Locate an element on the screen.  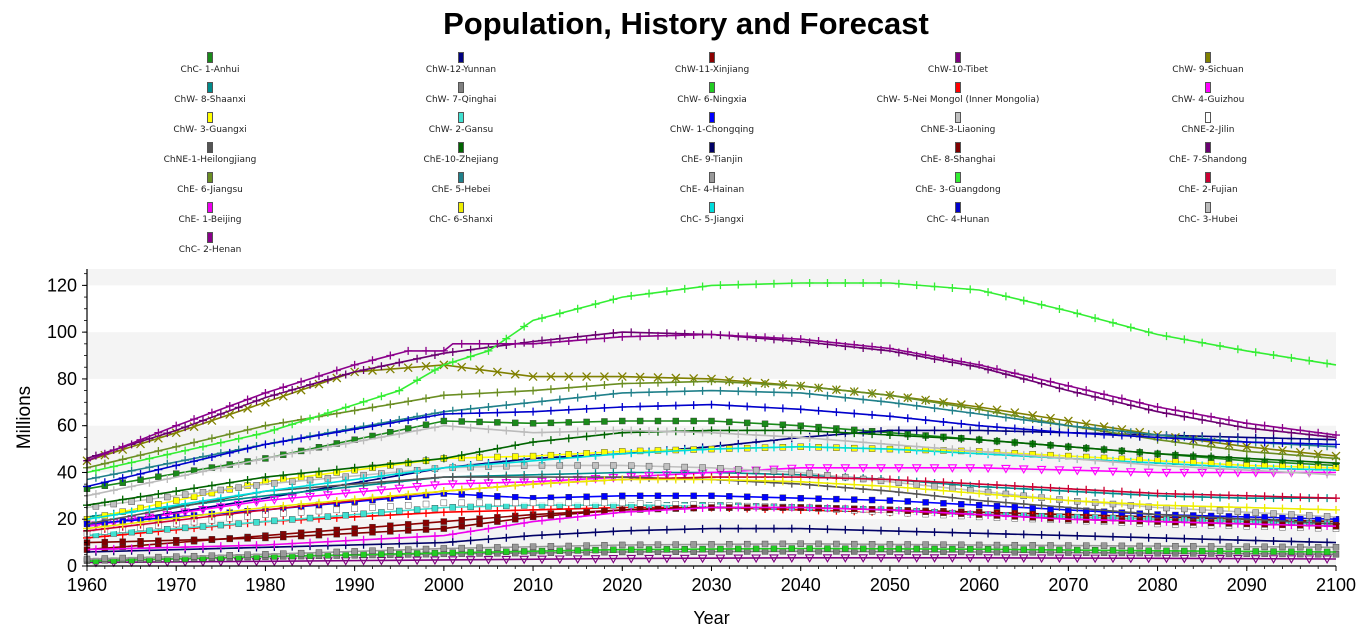
legend-item: ChW- 2-Gansu is located at coordinates (461, 125).